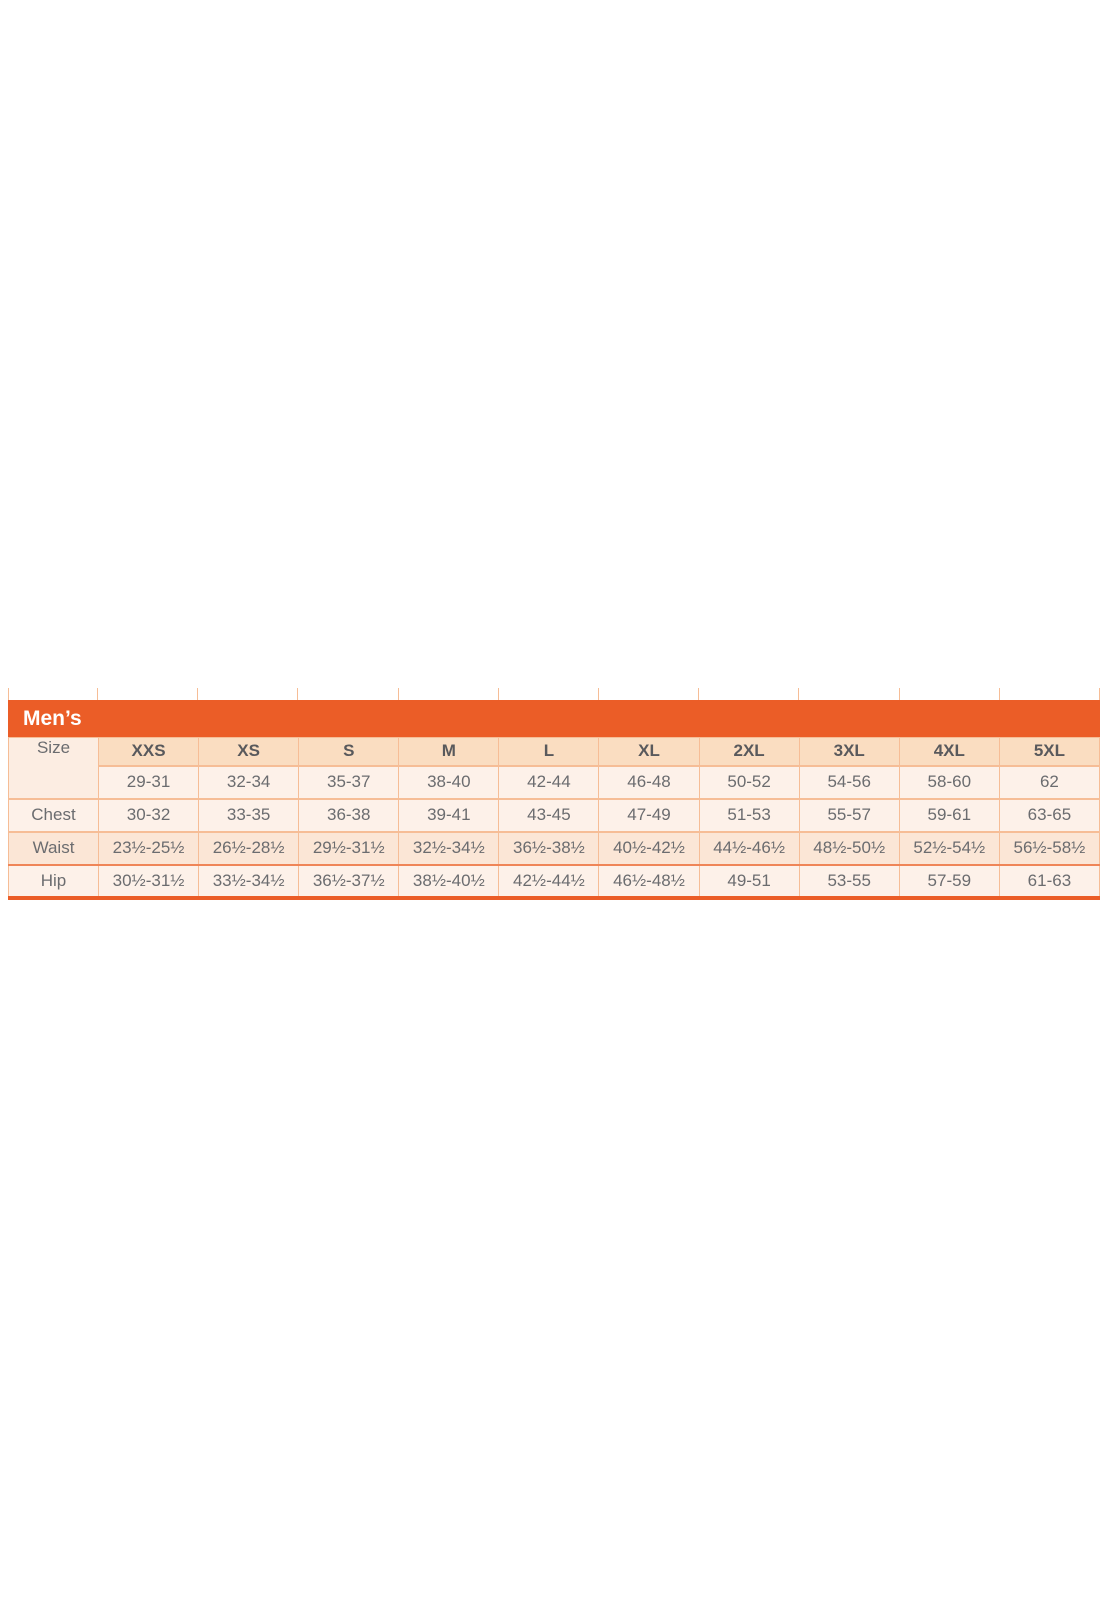  Describe the element at coordinates (949, 880) in the screenshot. I see `size-value-cell: 57-59` at that location.